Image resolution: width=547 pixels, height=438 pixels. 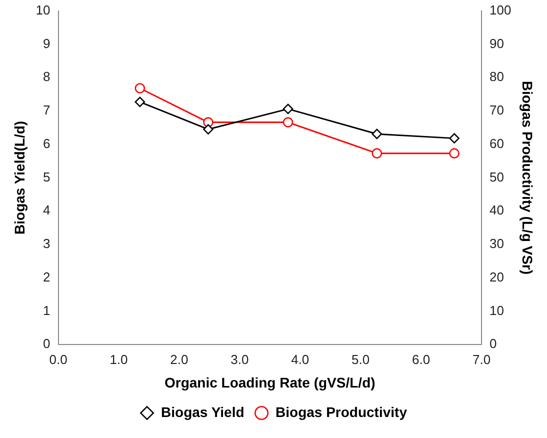 What do you see at coordinates (46, 76) in the screenshot?
I see `y-tick-label: 8` at bounding box center [46, 76].